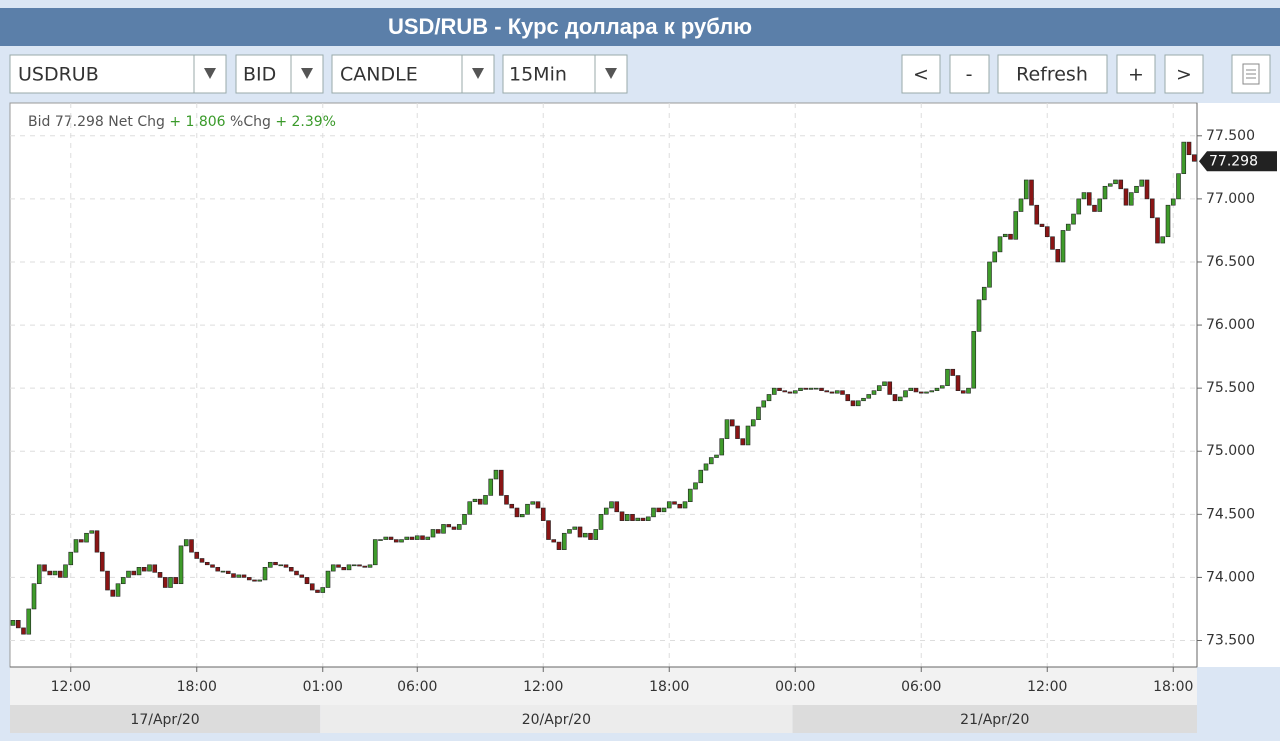  What do you see at coordinates (379, 75) in the screenshot?
I see `chart-style: CANDLE` at bounding box center [379, 75].